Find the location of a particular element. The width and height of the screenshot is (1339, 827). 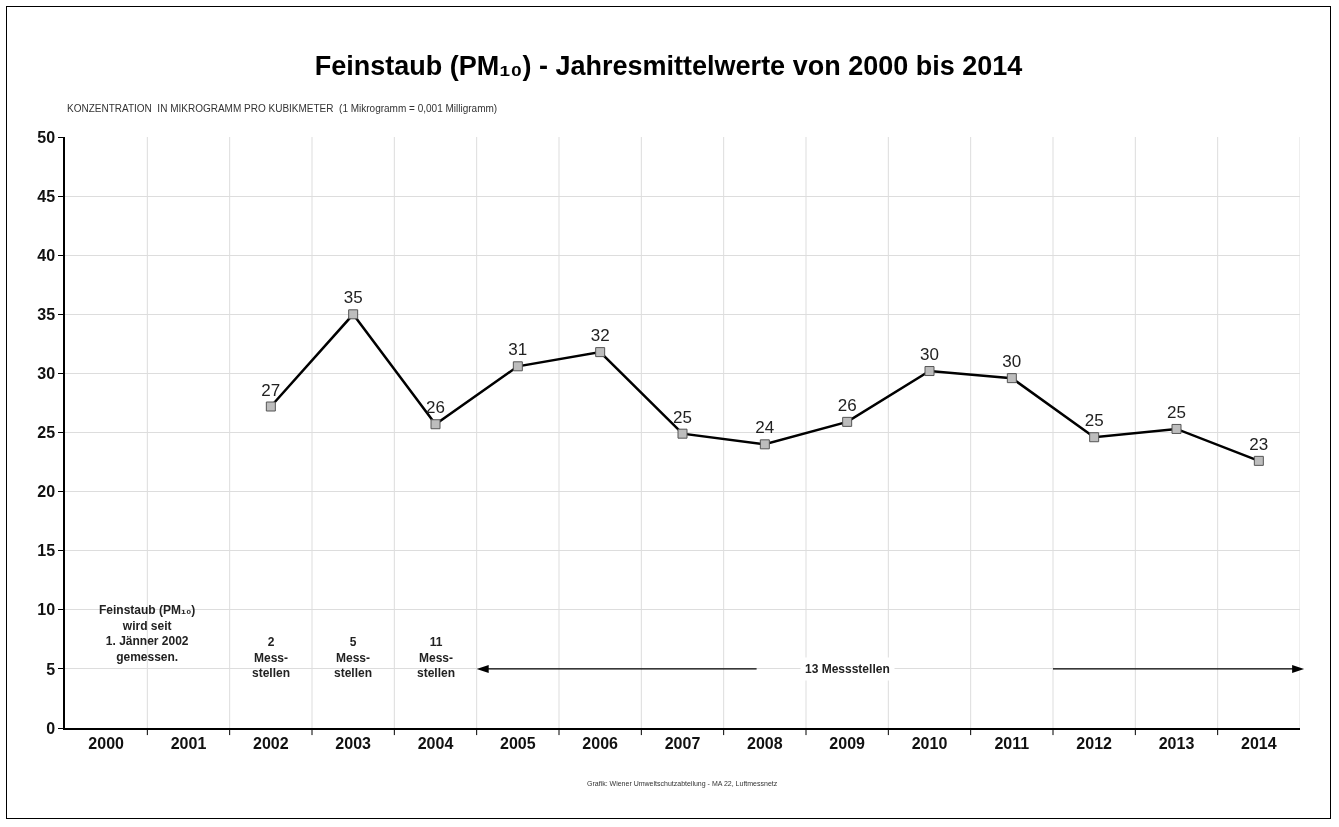

annotation: 2 Mess- stellen is located at coordinates (271, 658).